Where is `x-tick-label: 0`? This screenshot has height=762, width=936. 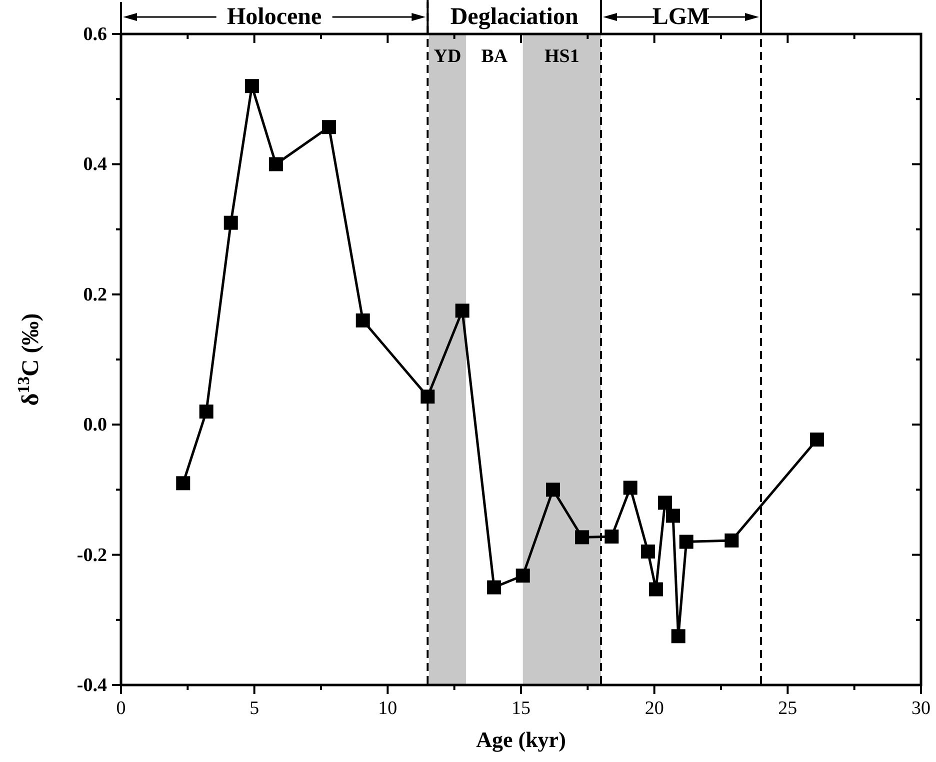 x-tick-label: 0 is located at coordinates (121, 708).